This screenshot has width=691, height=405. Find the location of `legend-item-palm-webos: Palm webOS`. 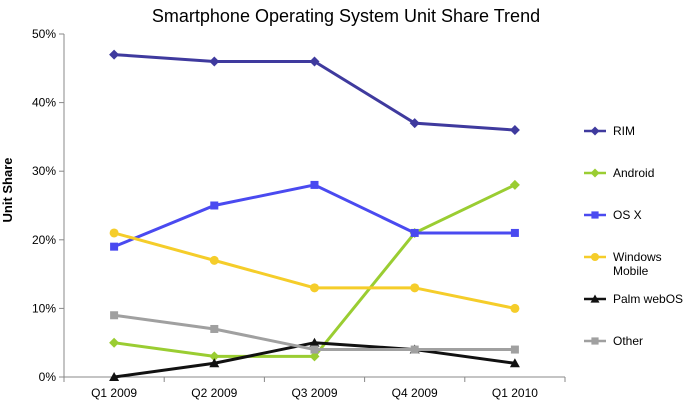

legend-item-palm-webos: Palm webOS is located at coordinates (633, 299).